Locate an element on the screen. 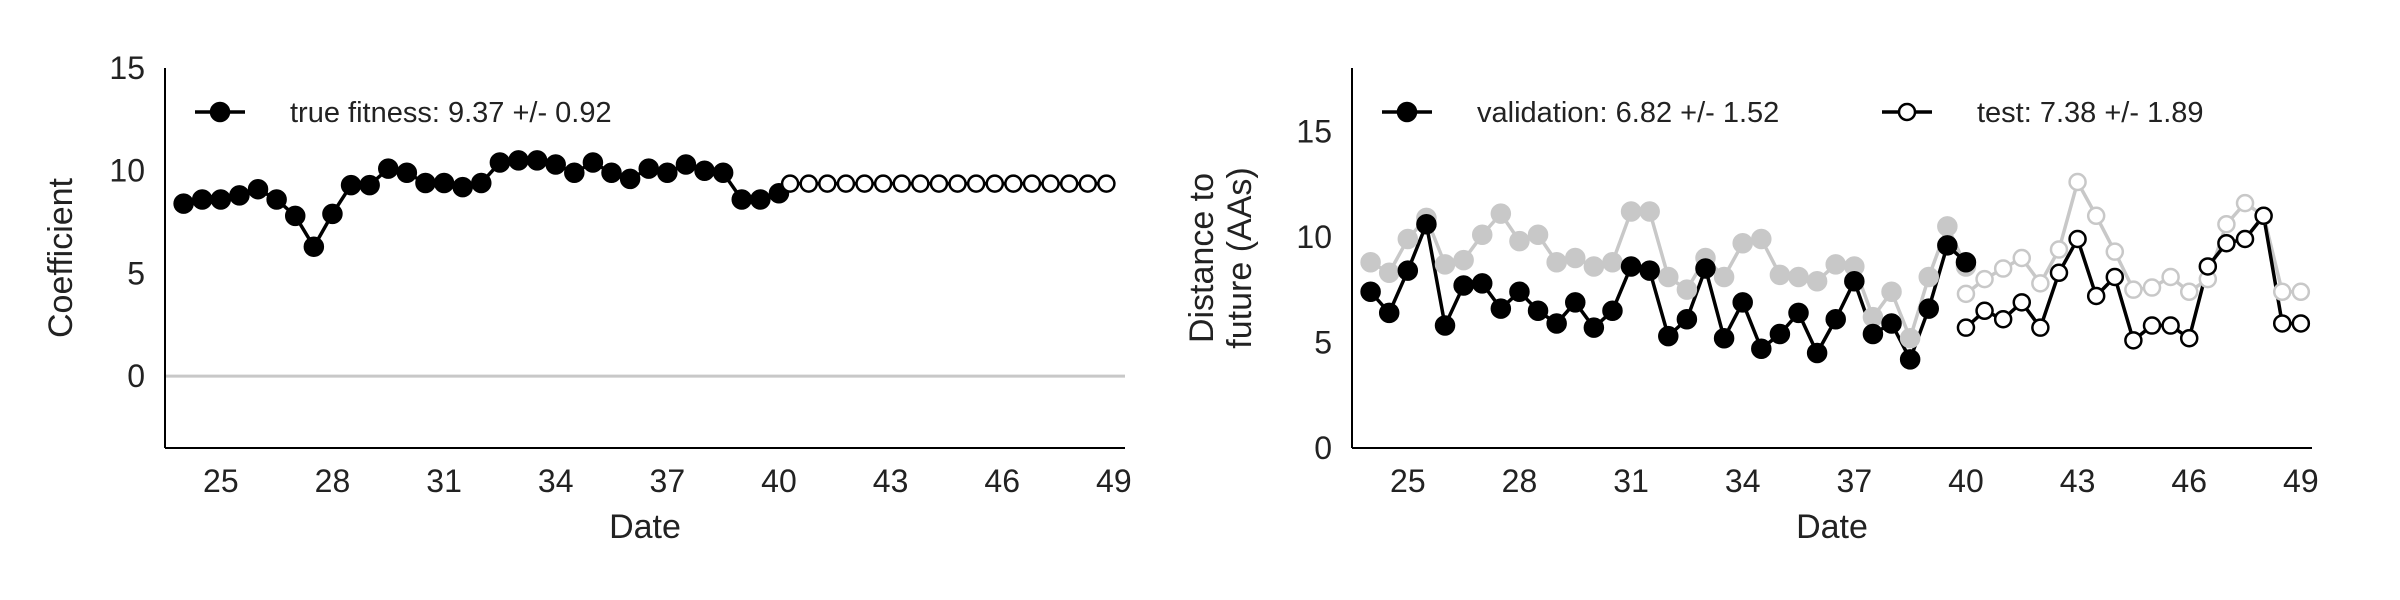 Image resolution: width=2400 pixels, height=600 pixels. legend-open-marker is located at coordinates (1907, 112).